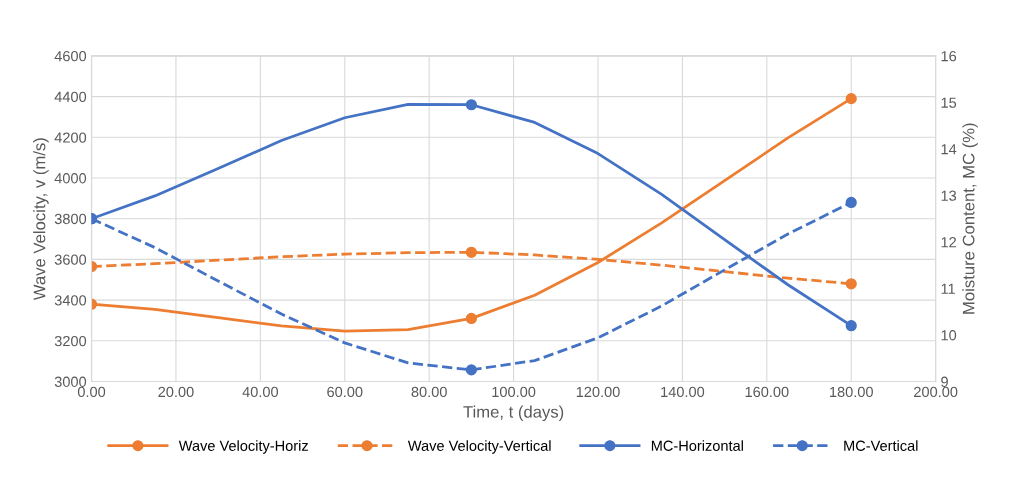 The height and width of the screenshot is (486, 1017). Describe the element at coordinates (949, 149) in the screenshot. I see `y2-tick-label: 14` at that location.